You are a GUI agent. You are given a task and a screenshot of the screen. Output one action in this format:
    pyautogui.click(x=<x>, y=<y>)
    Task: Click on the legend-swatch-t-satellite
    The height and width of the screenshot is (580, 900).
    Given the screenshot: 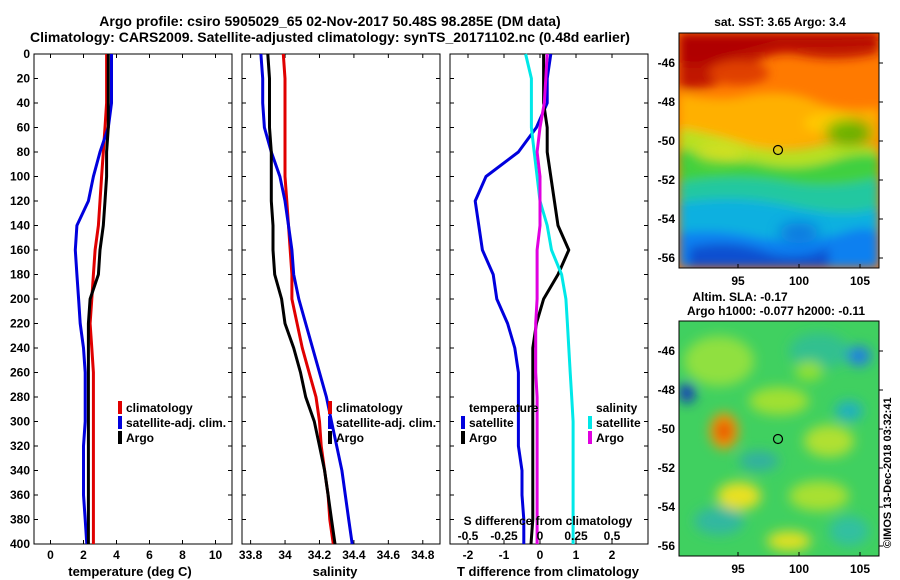 What is the action you would take?
    pyautogui.click(x=463, y=422)
    